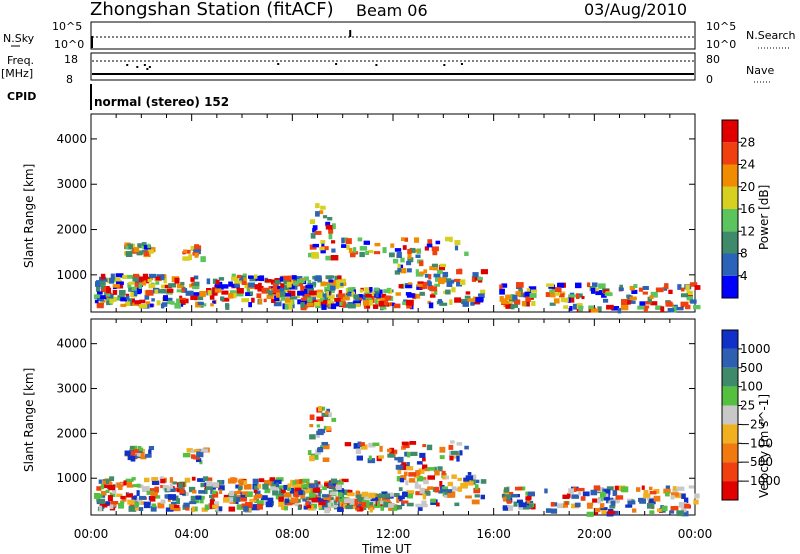 The height and width of the screenshot is (554, 800). Describe the element at coordinates (751, 368) in the screenshot. I see `velocity-colorbar-tick-label: 500` at that location.